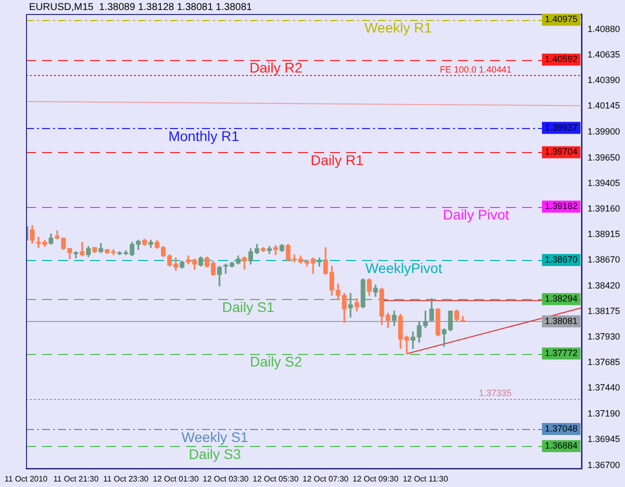 The height and width of the screenshot is (487, 625). I want to click on y-tick-label: 1.38420, so click(603, 285).